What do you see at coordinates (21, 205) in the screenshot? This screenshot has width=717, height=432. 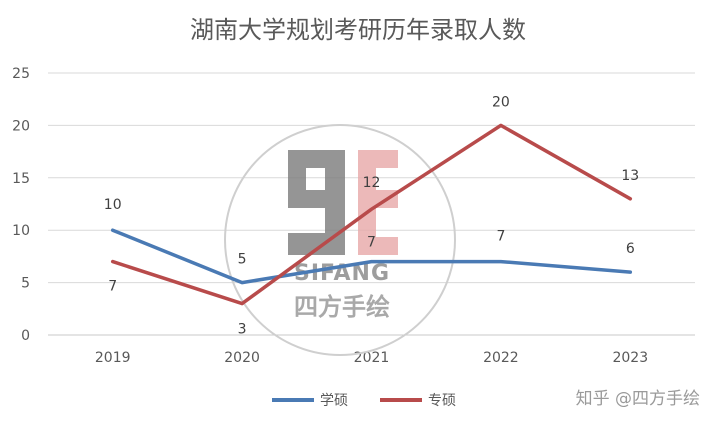 I see `y-axis-ticks: 0 5 10 15 20 25` at bounding box center [21, 205].